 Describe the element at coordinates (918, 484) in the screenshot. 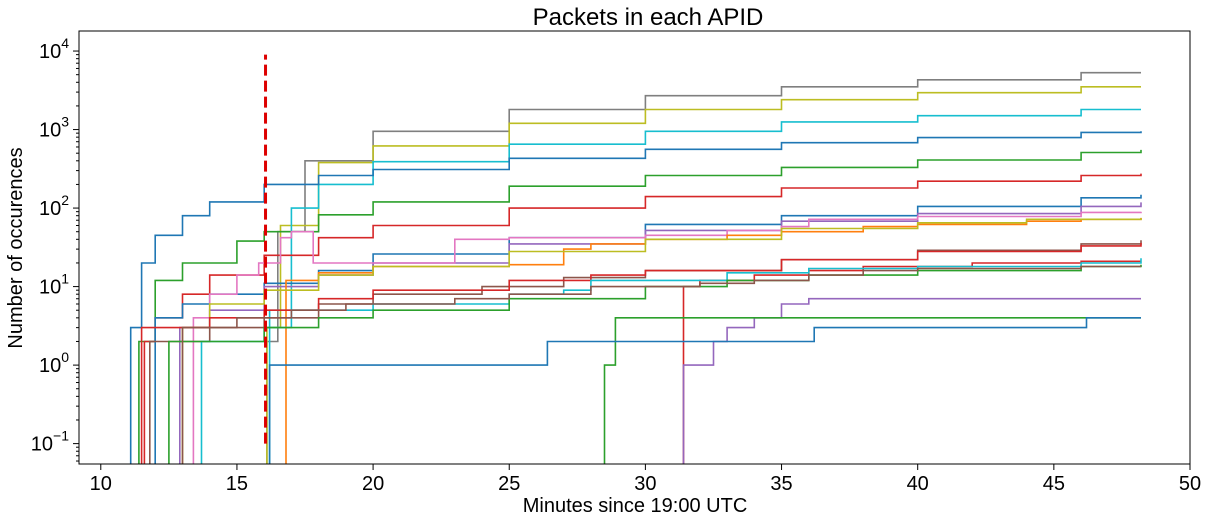

I see `x-tick-label: 40` at that location.